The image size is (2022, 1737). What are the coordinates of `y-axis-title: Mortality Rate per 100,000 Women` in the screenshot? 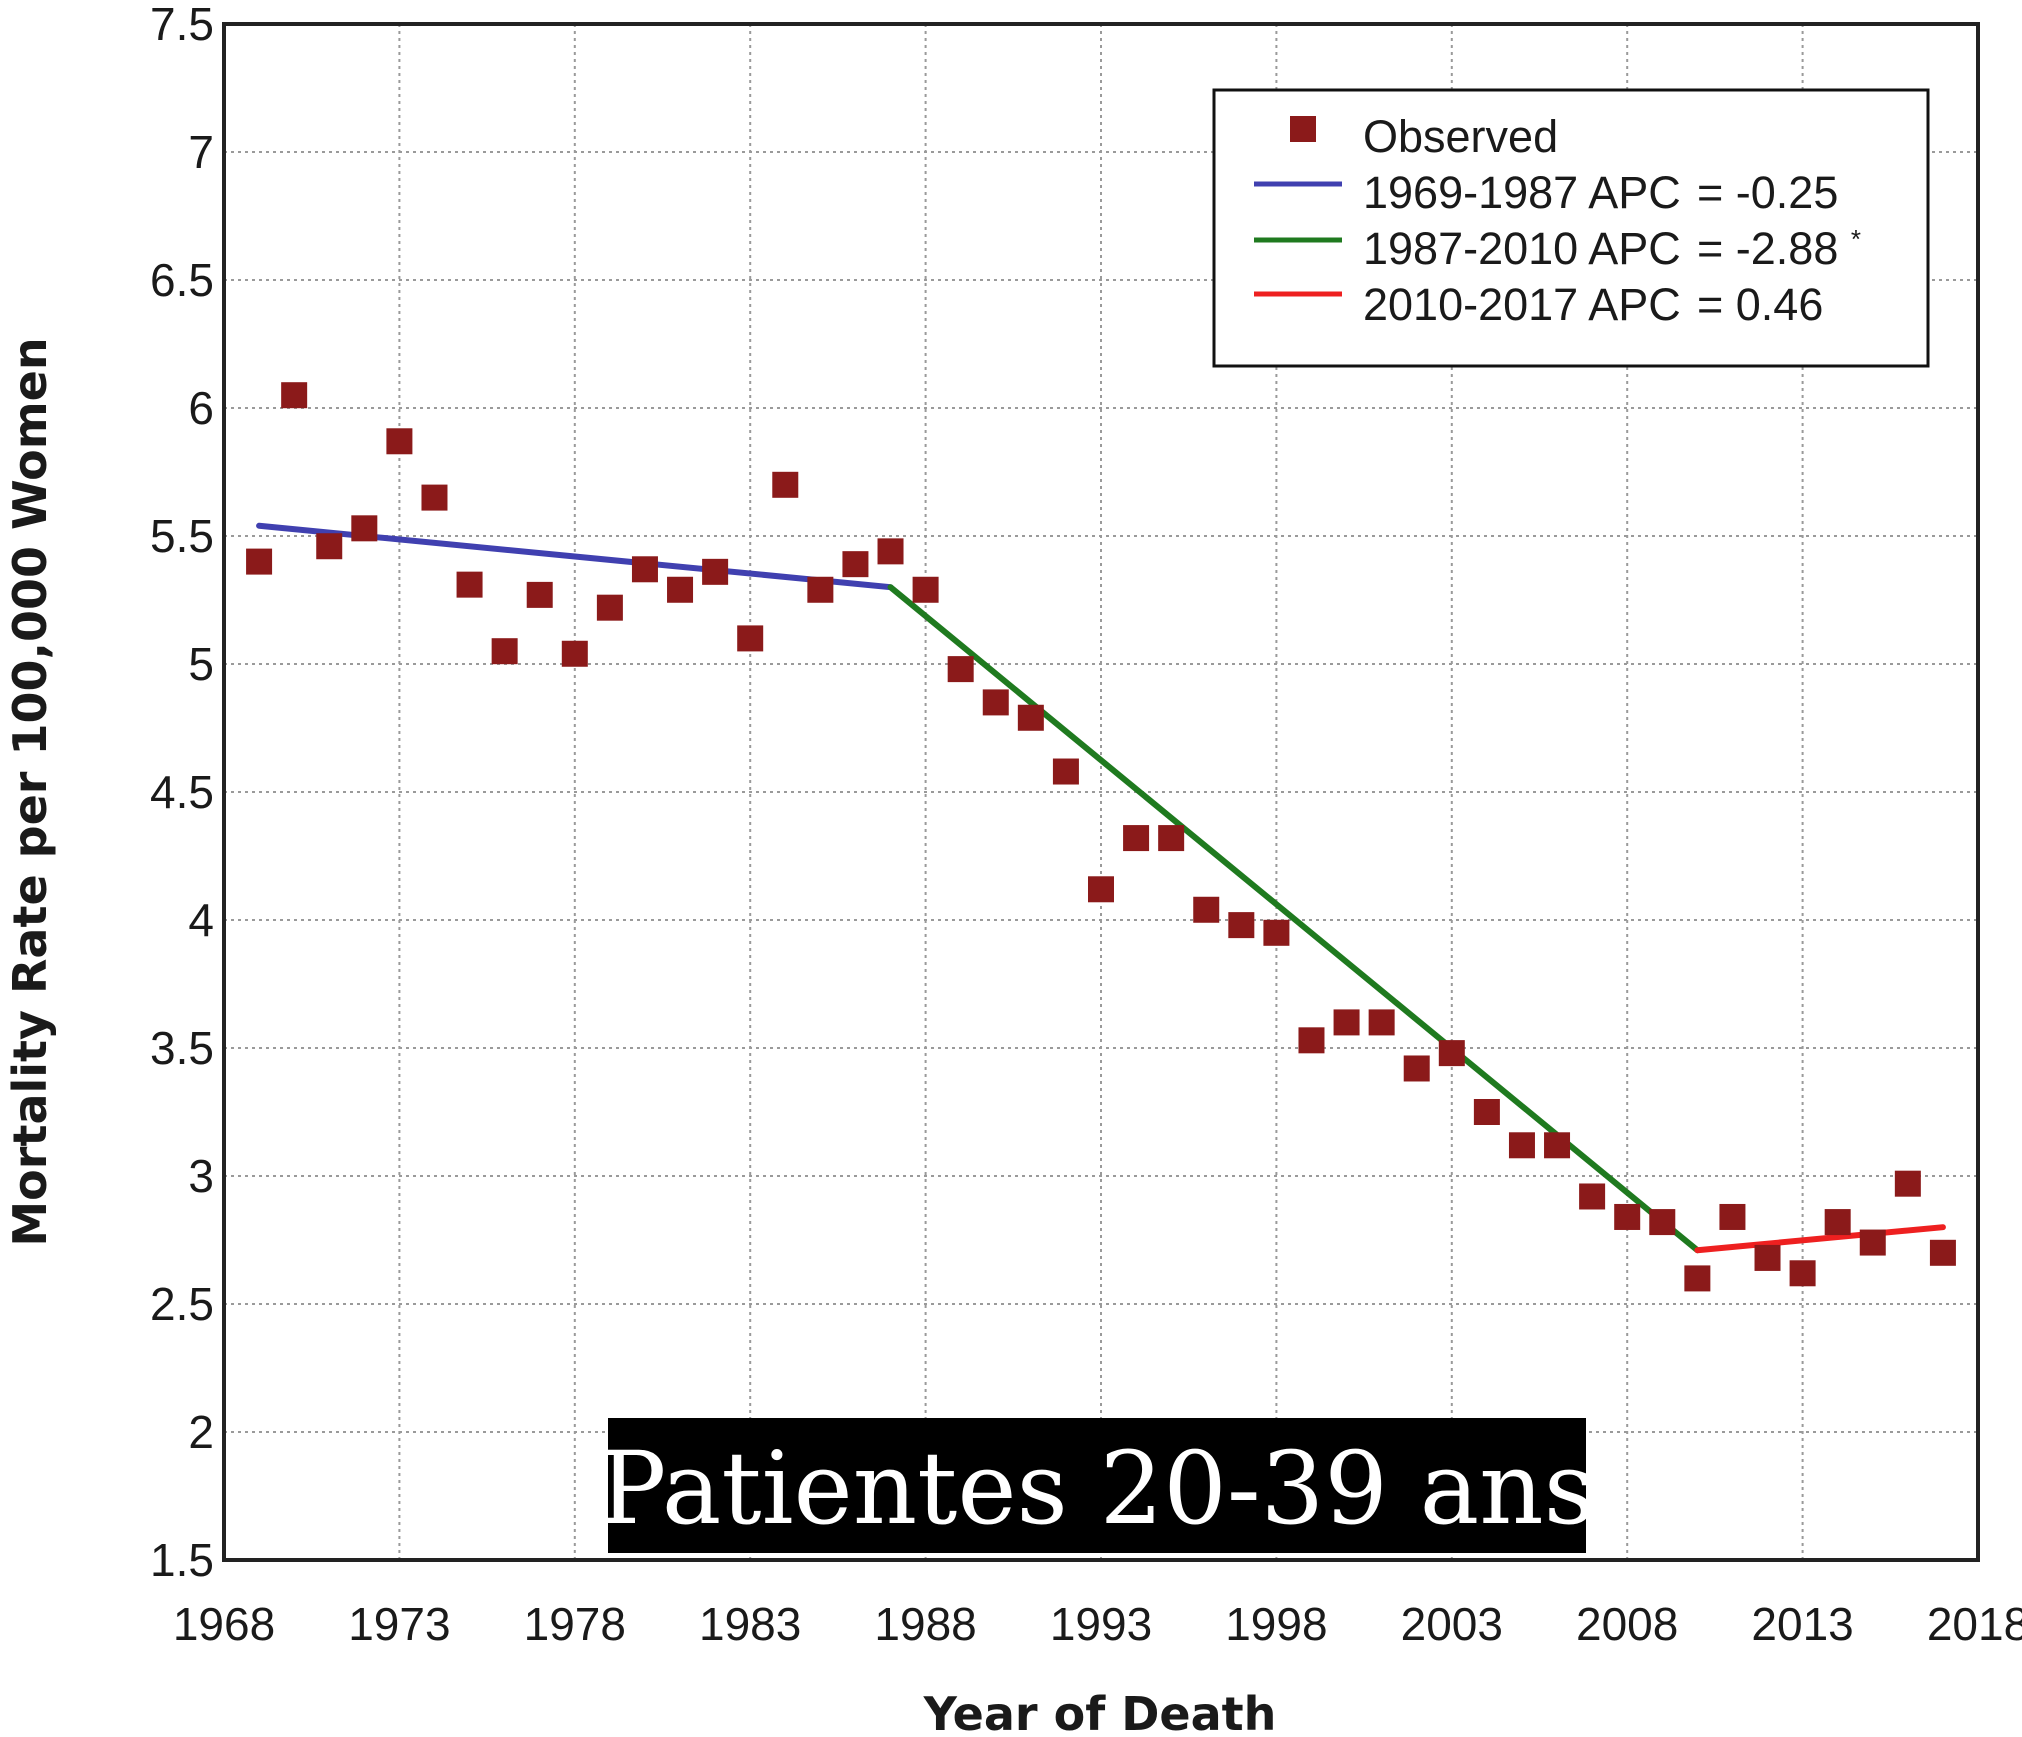 It's located at (30, 791).